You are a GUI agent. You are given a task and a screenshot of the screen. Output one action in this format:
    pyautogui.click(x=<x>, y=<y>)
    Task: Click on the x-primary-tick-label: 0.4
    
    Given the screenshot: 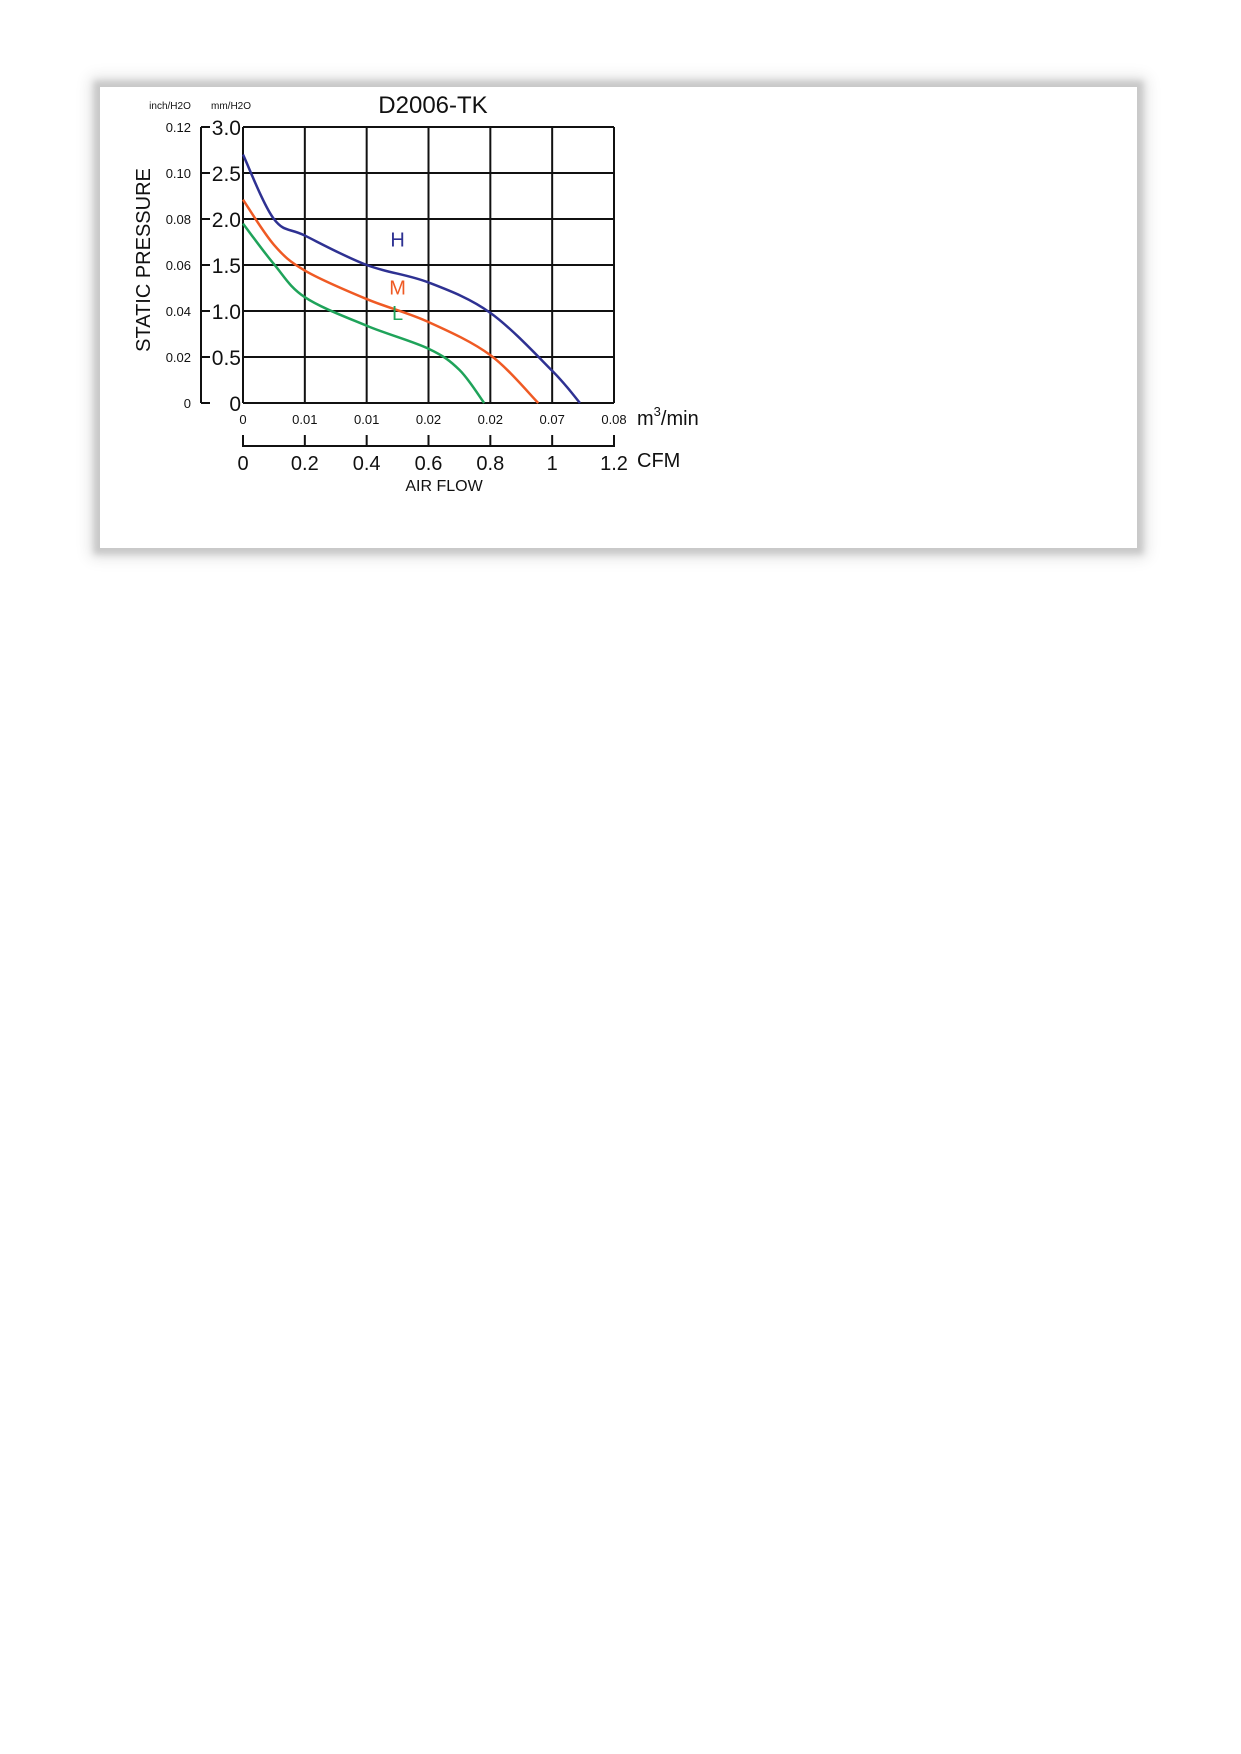 What is the action you would take?
    pyautogui.click(x=367, y=464)
    